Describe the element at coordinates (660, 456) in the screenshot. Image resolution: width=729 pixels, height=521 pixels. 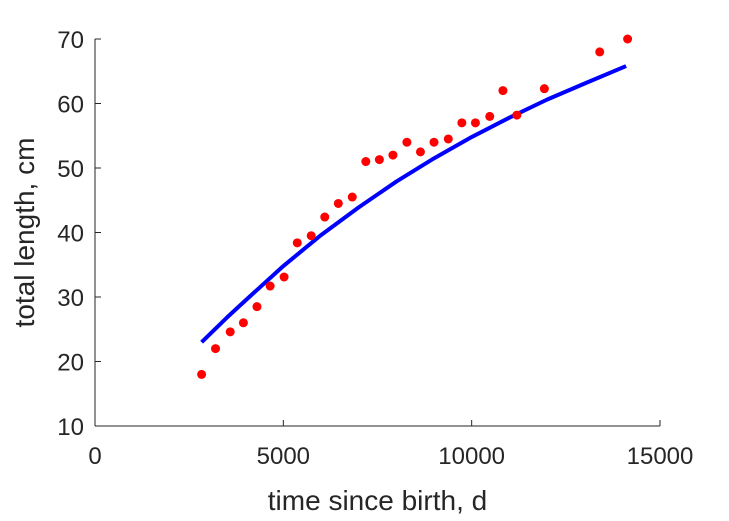
I see `x-tick-label: 15000` at that location.